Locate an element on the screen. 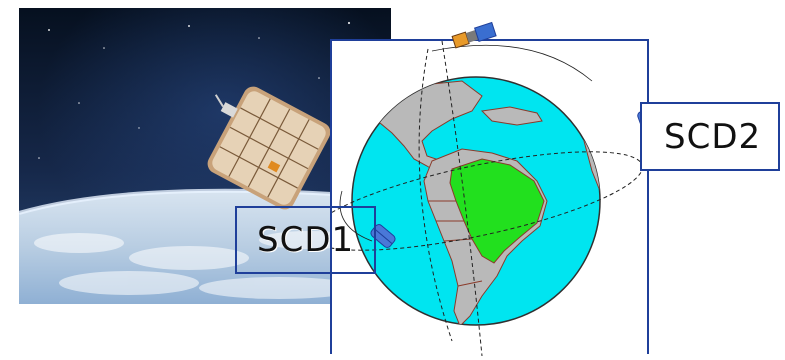  scd1-label-box: SCD1 is located at coordinates (305, 240).